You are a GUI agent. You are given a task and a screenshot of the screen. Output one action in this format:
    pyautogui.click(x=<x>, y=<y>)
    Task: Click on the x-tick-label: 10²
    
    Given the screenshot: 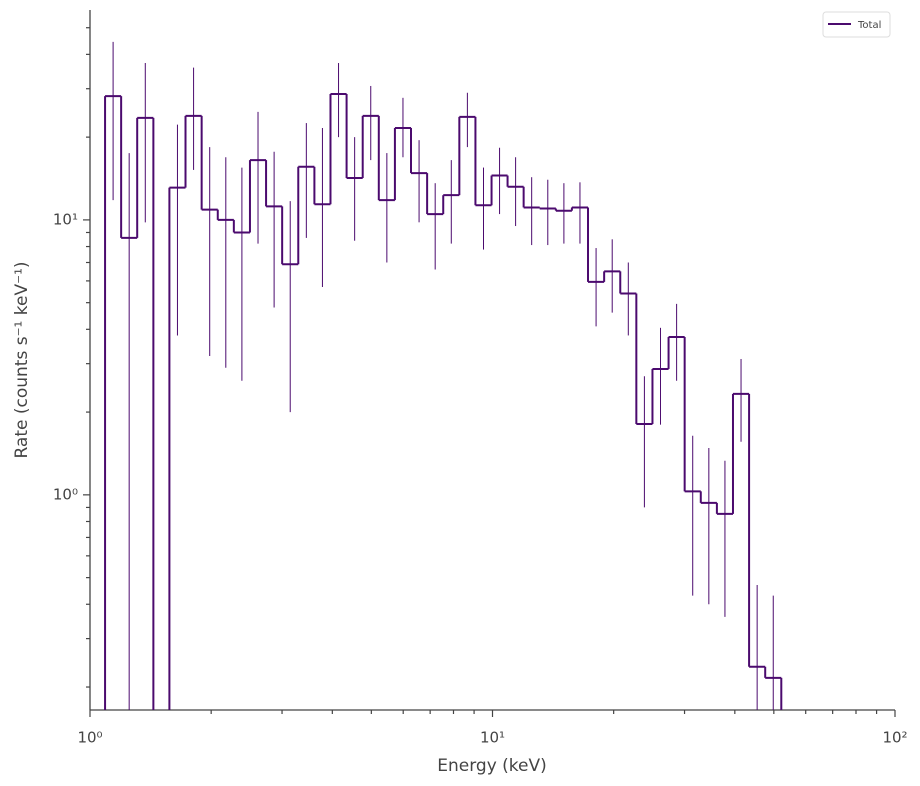 What is the action you would take?
    pyautogui.click(x=894, y=738)
    